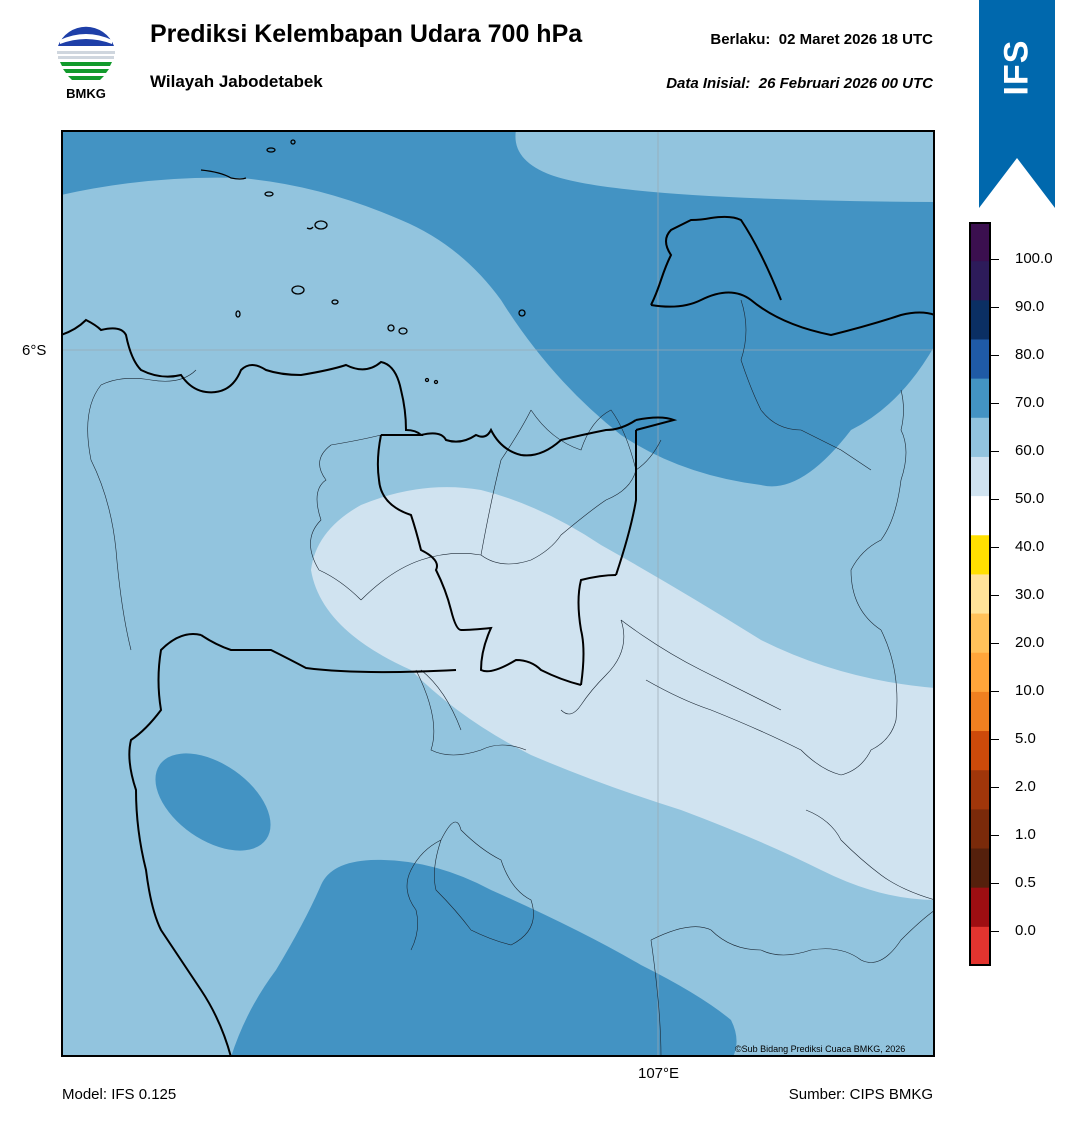 The width and height of the screenshot is (1081, 1128). I want to click on ribbon-label: IFS, so click(1016, 67).